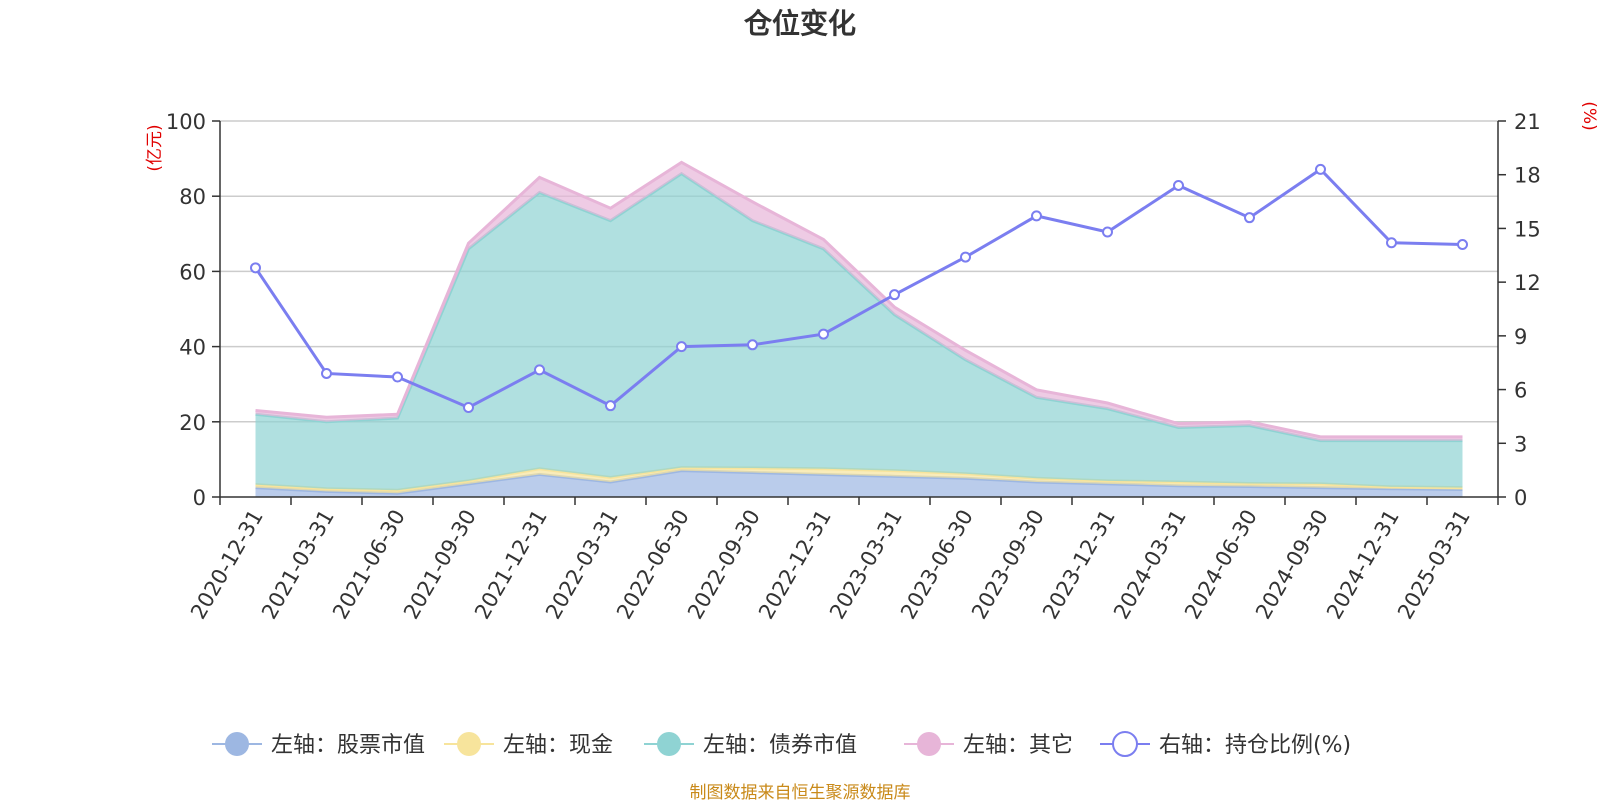 The width and height of the screenshot is (1600, 803). Describe the element at coordinates (192, 272) in the screenshot. I see `left-axis-tick-label: 60` at that location.